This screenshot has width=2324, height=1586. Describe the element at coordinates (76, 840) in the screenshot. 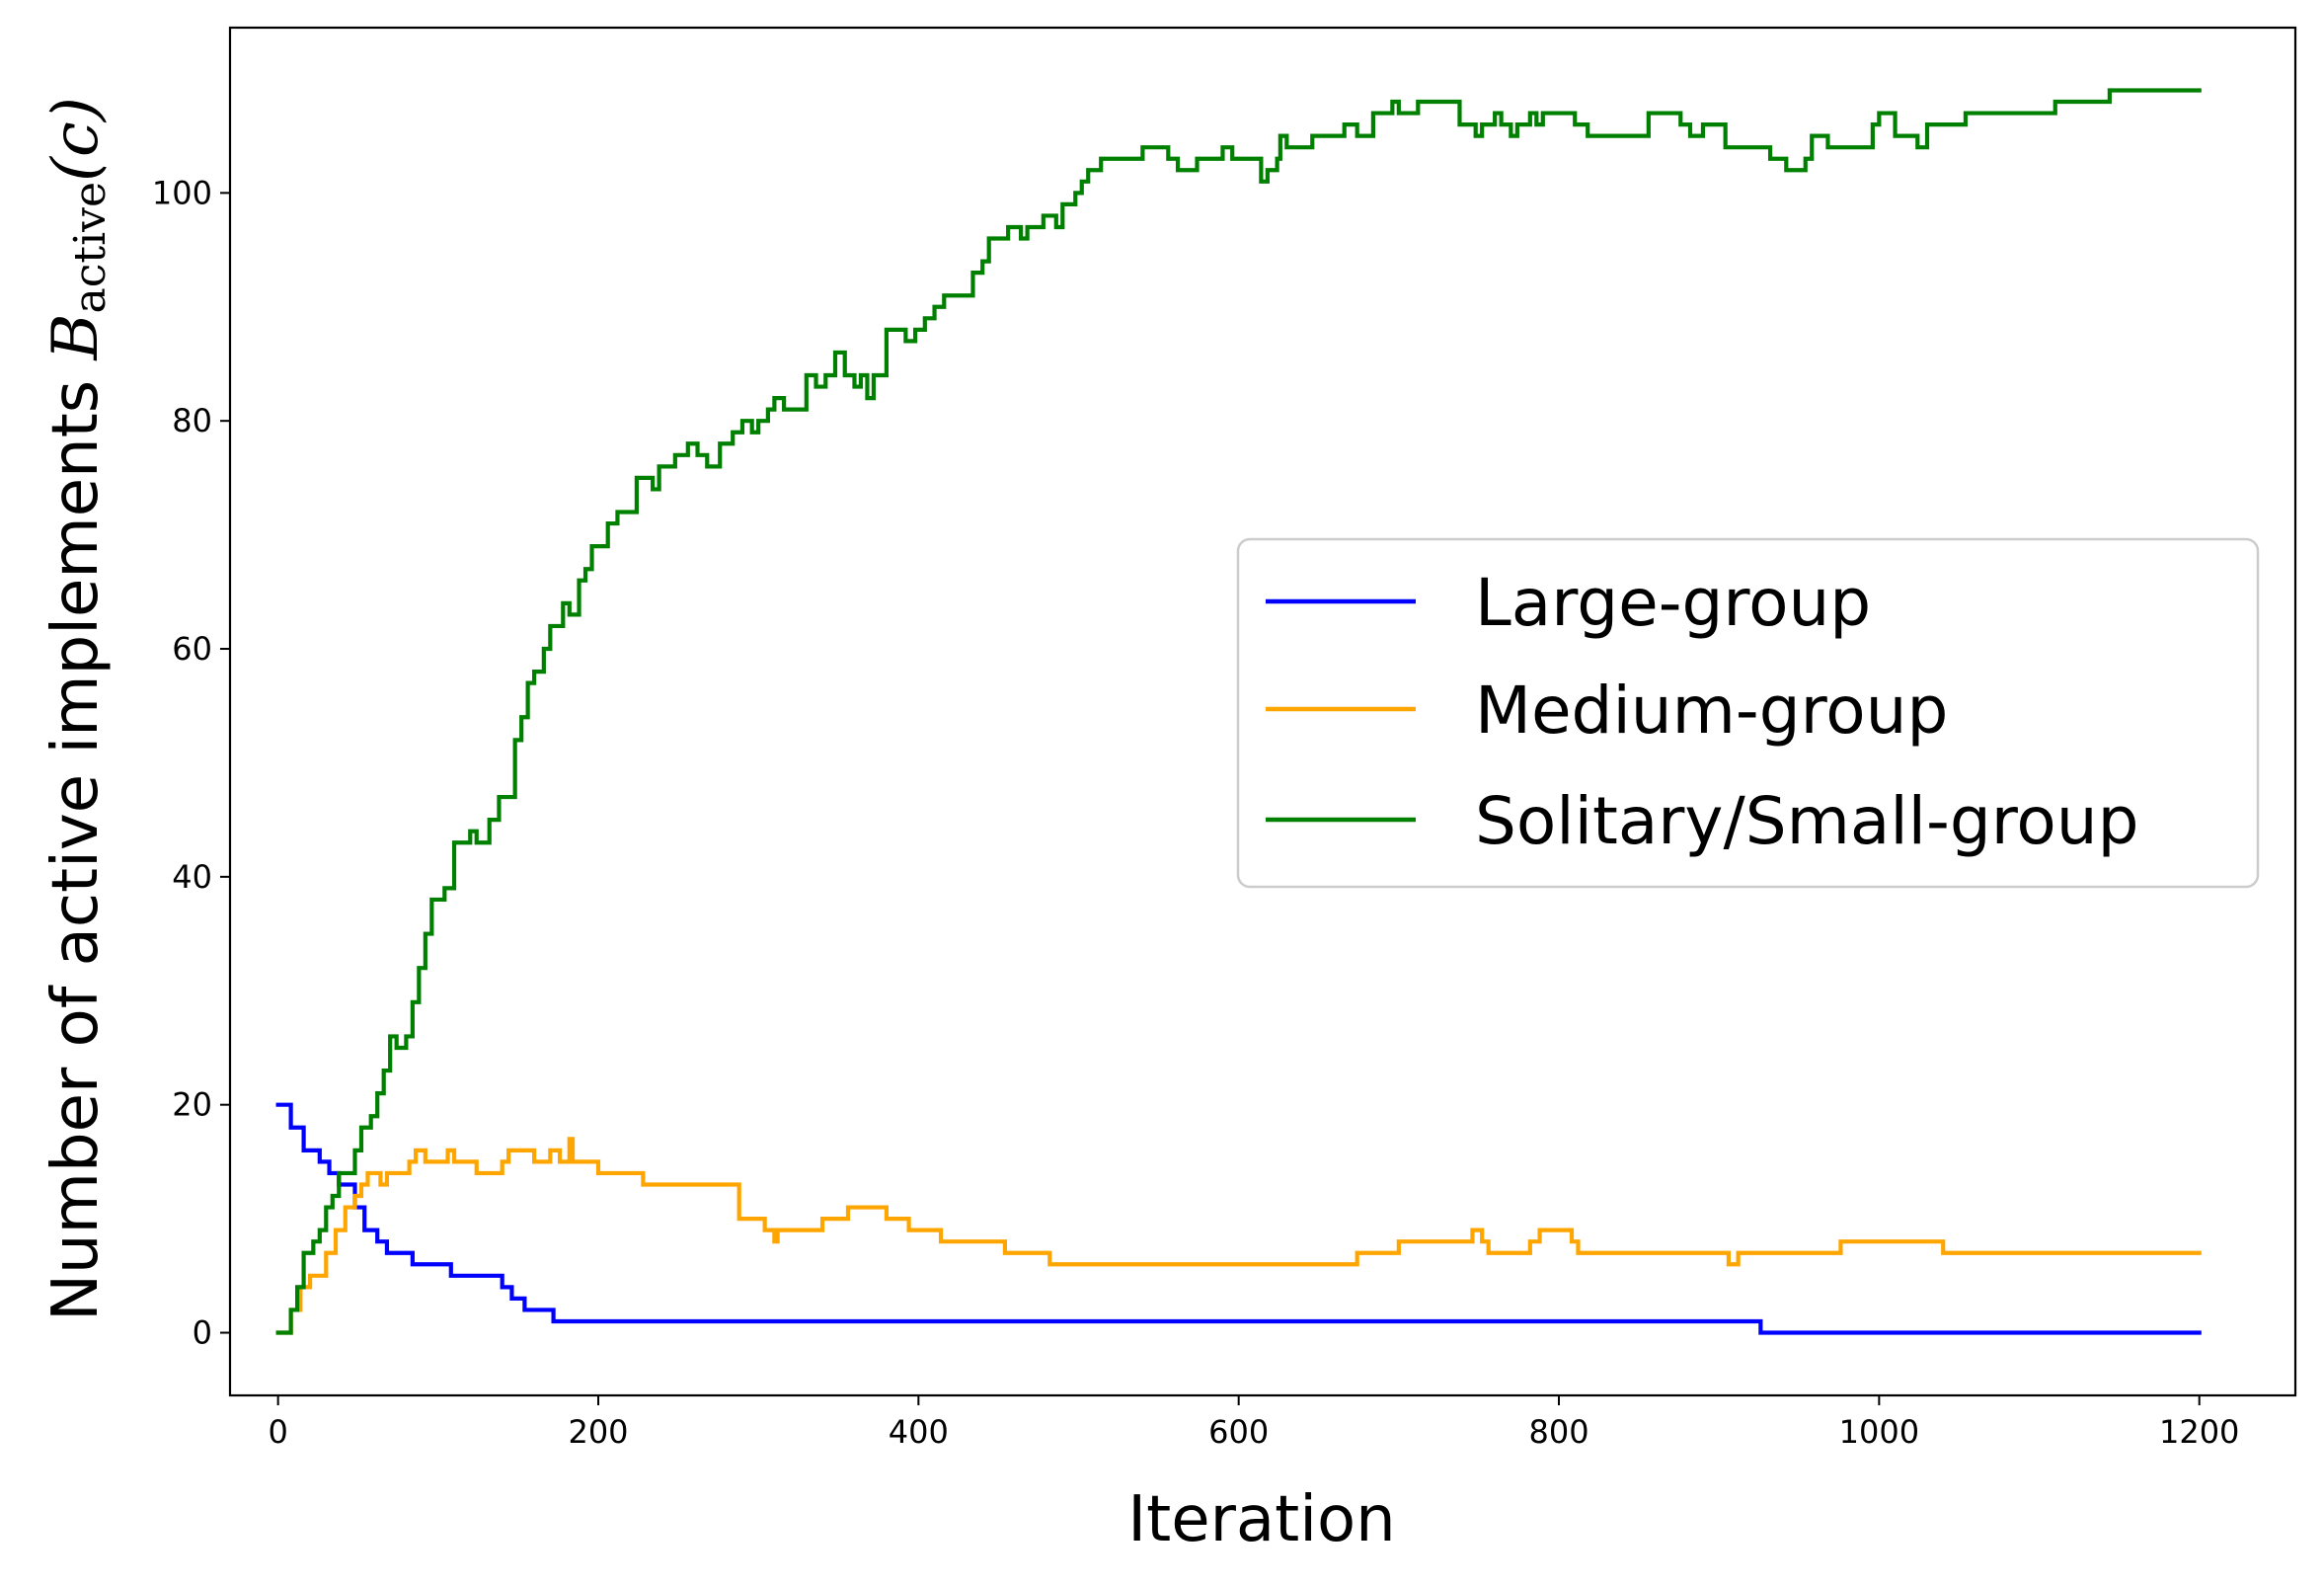

I see `y-axis-label-text: Number of active implements` at that location.